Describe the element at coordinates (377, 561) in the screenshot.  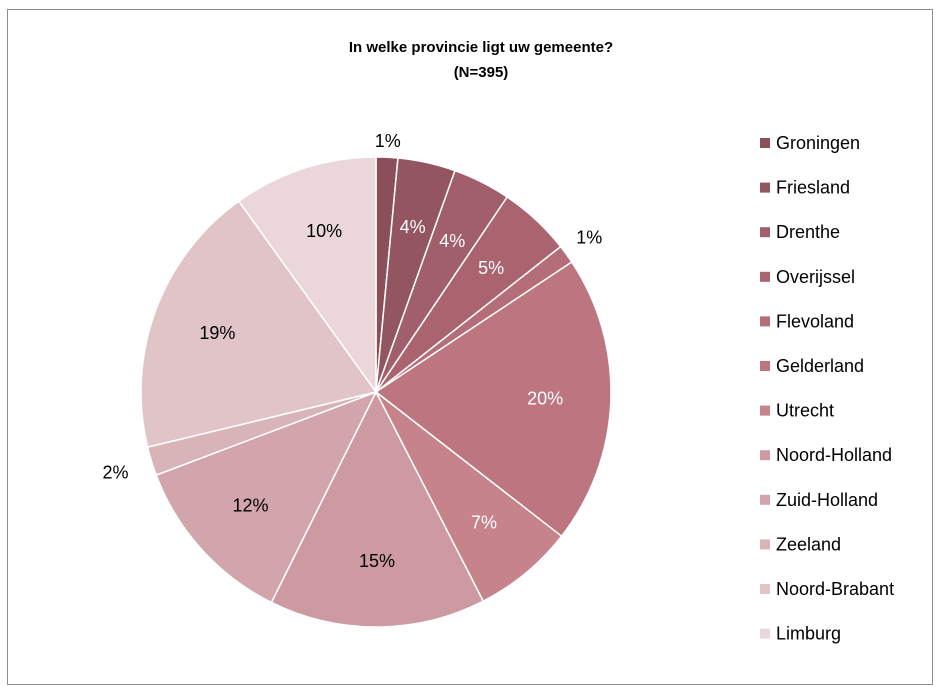
I see `slice-label-noord-holland: 15%` at that location.